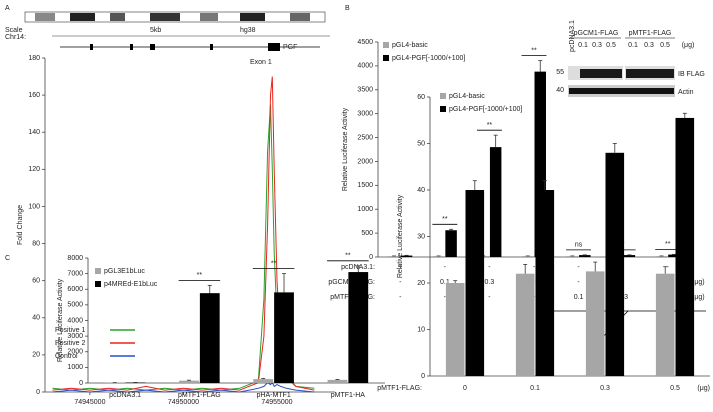  What do you see at coordinates (560, 72) in the screenshot?
I see `inset-marker: 55` at bounding box center [560, 72].